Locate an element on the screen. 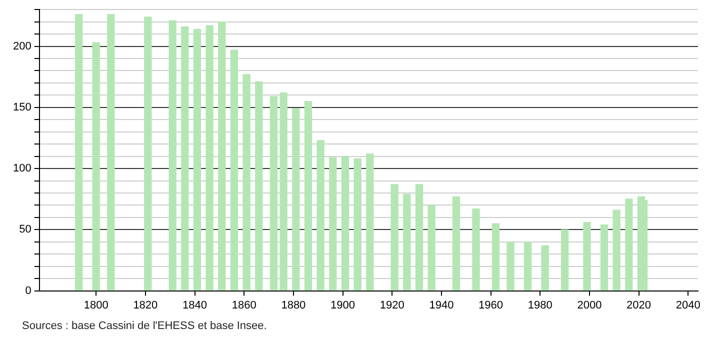  source-note: Sources : base Cassini de l'EHESS et base Insee. is located at coordinates (144, 326).